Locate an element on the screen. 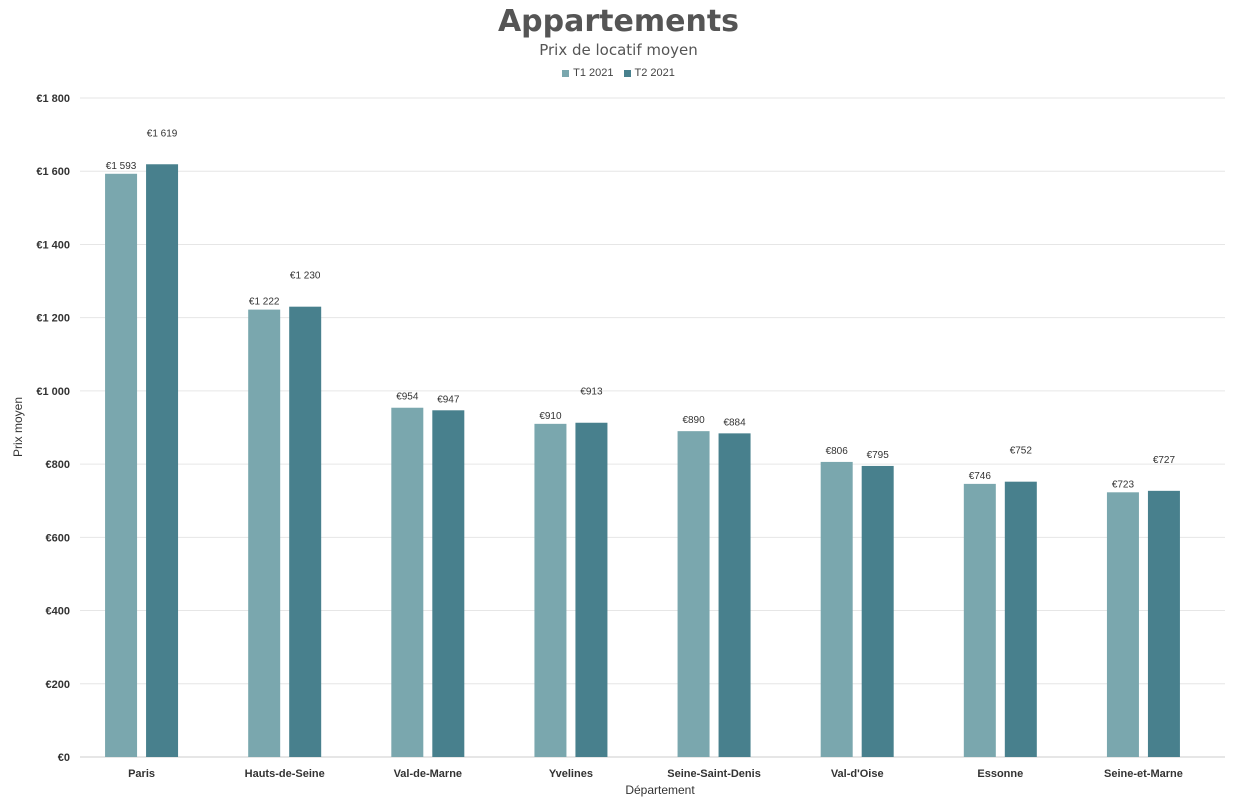 The width and height of the screenshot is (1237, 797). legend-item-t1: T1 2021 is located at coordinates (588, 73).